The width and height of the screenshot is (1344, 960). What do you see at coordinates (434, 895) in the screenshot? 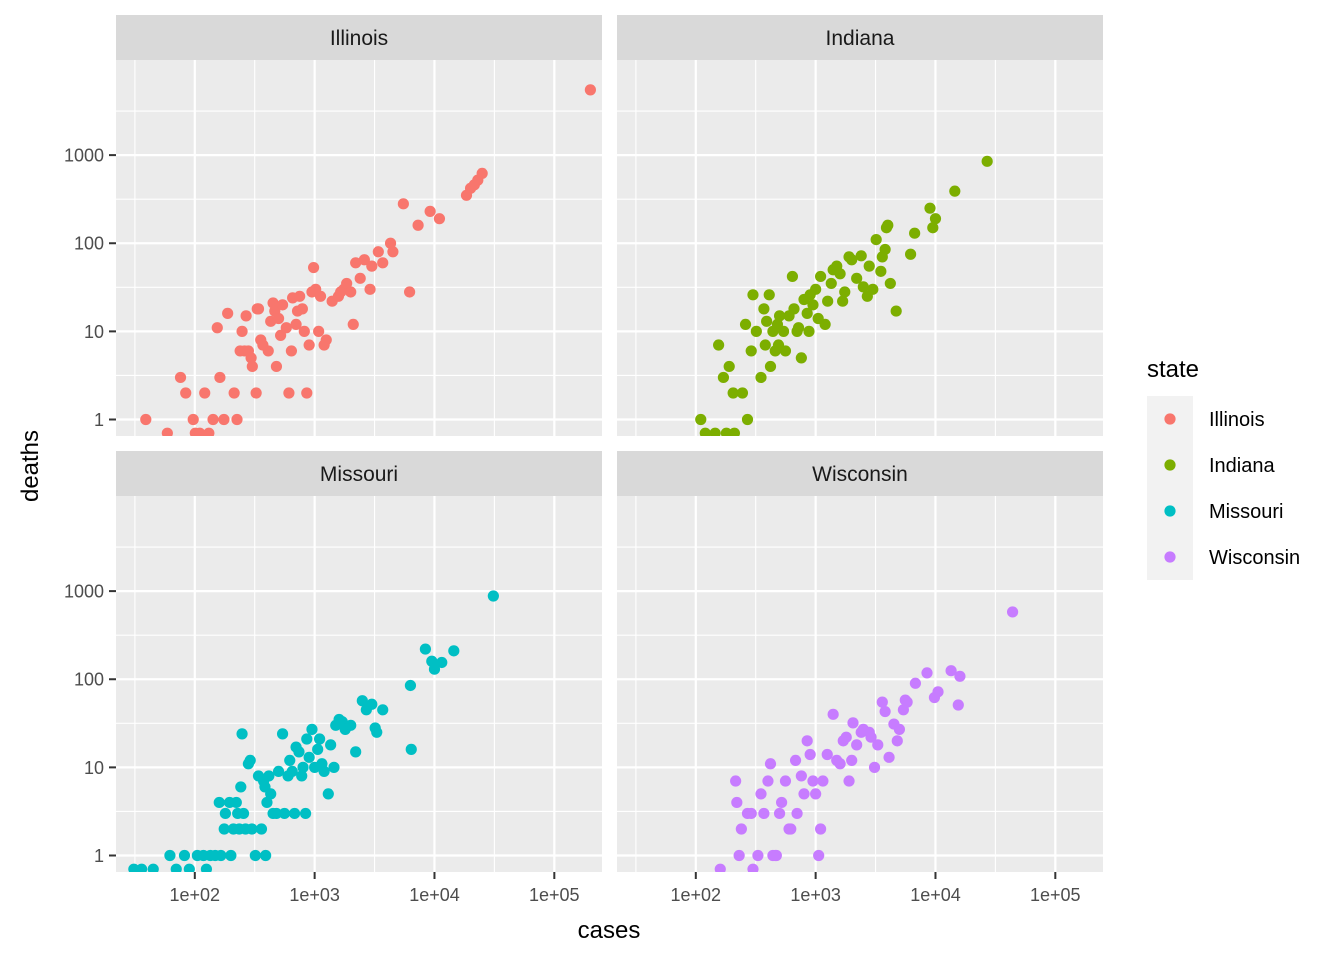
I see `x-tick-label: 1e+04` at bounding box center [434, 895].